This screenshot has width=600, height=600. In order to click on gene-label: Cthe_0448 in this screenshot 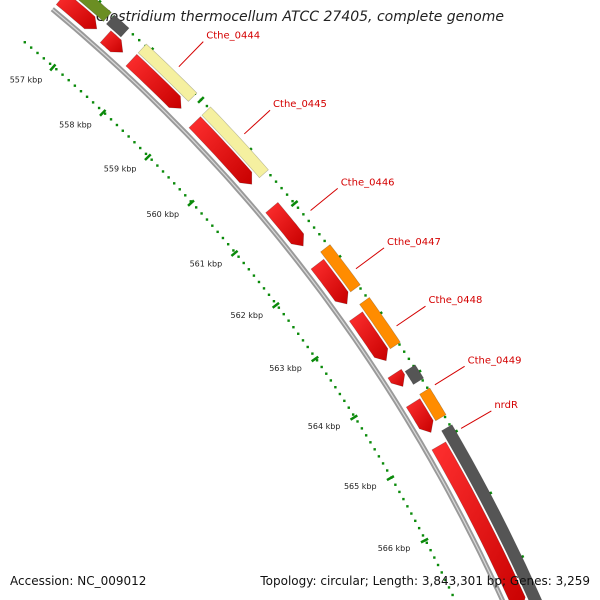, I will do `click(456, 300)`.